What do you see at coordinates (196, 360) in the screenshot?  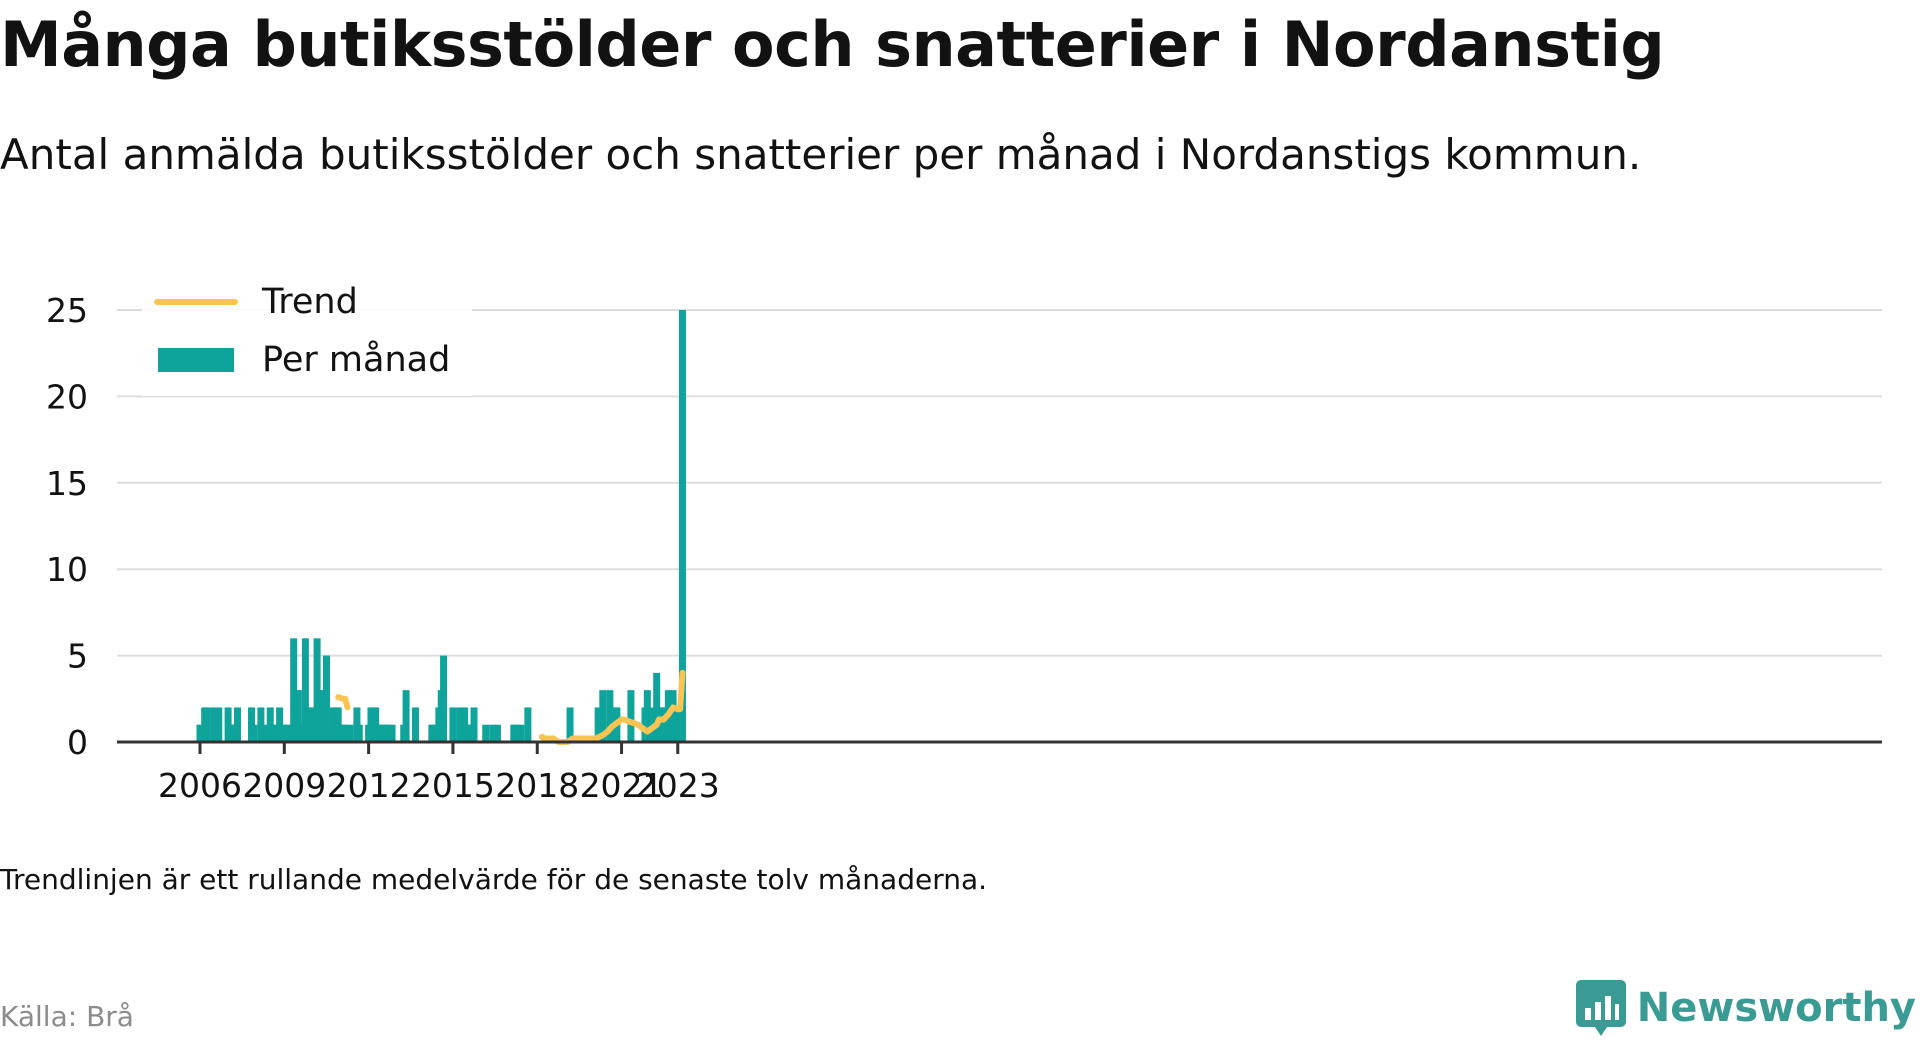 I see `legend-bar-swatch` at bounding box center [196, 360].